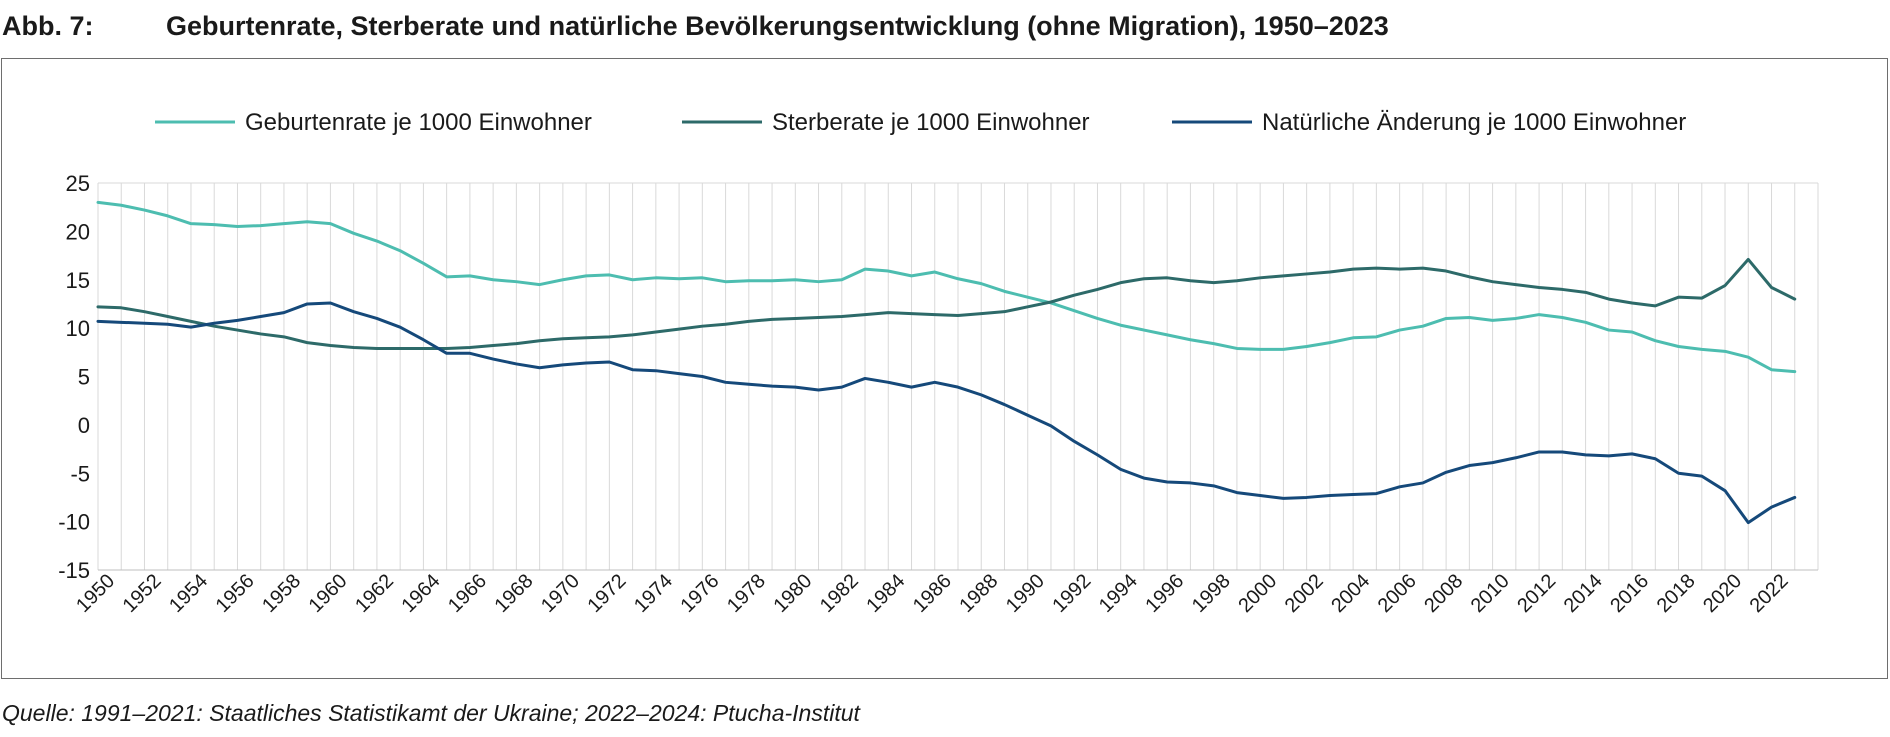  I want to click on x-tick-label: 1990, so click(1025, 593).